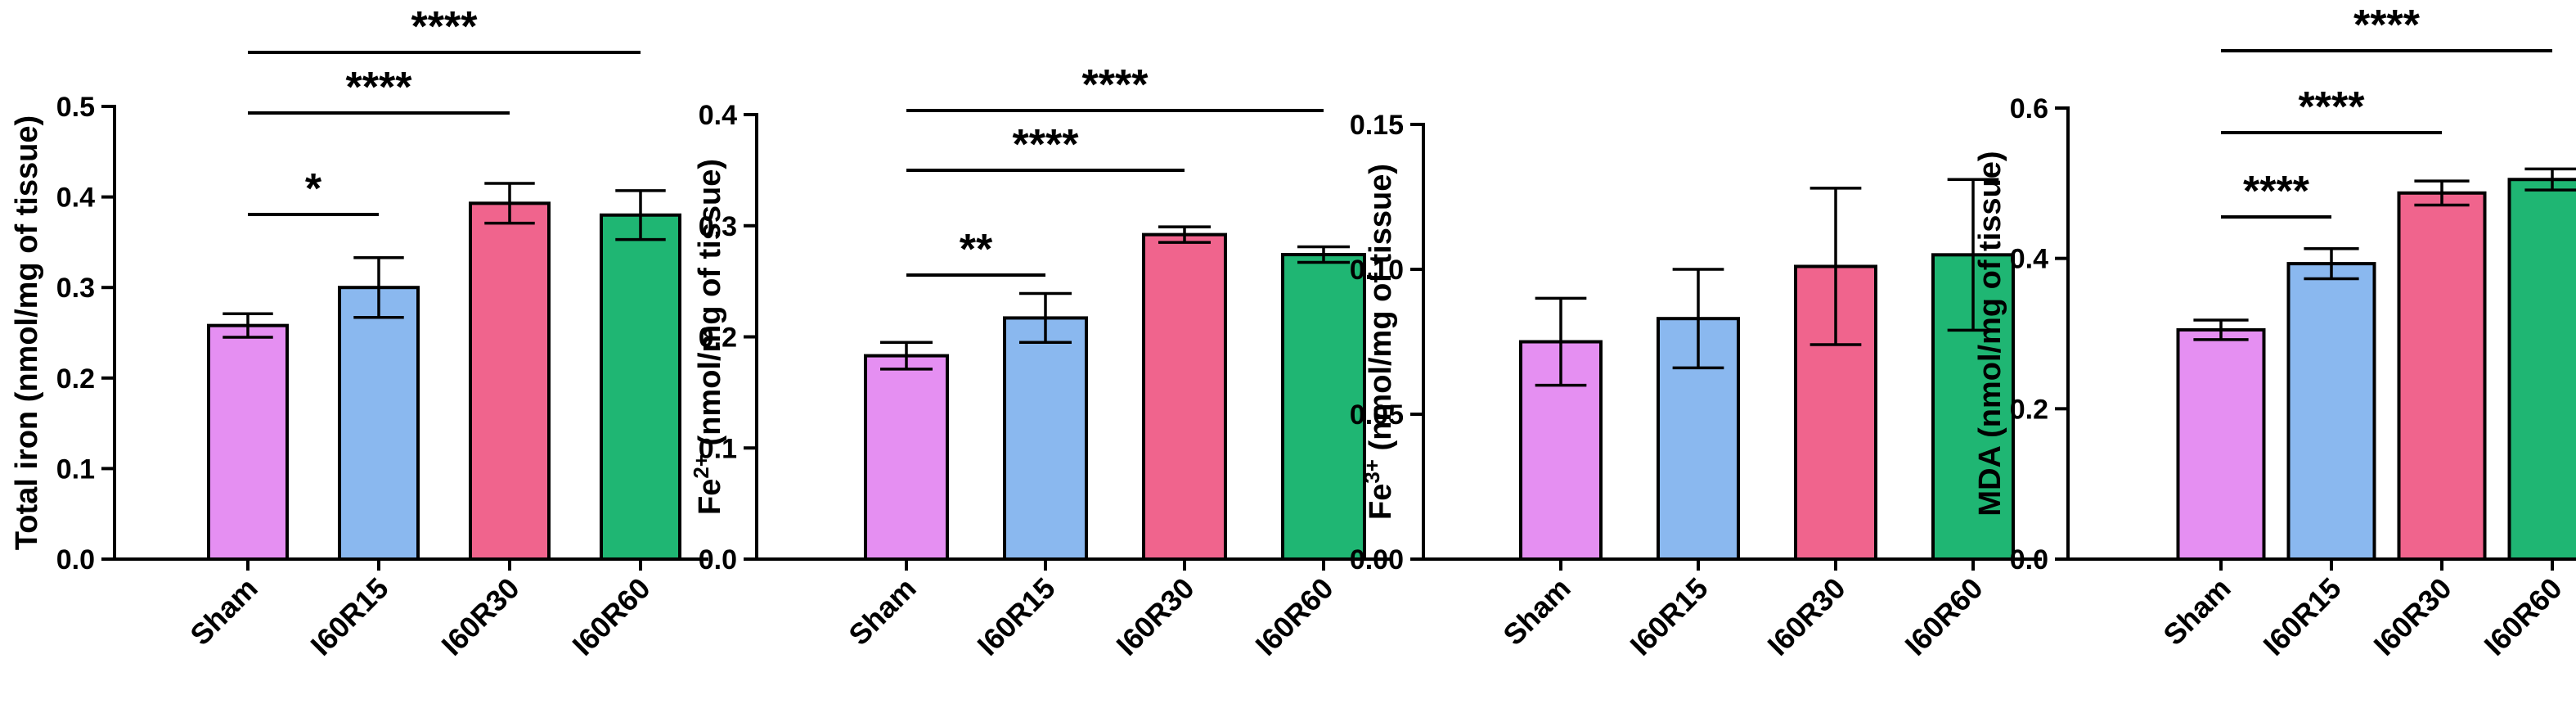  Describe the element at coordinates (76, 108) in the screenshot. I see `y-tick-label: 0.5` at that location.